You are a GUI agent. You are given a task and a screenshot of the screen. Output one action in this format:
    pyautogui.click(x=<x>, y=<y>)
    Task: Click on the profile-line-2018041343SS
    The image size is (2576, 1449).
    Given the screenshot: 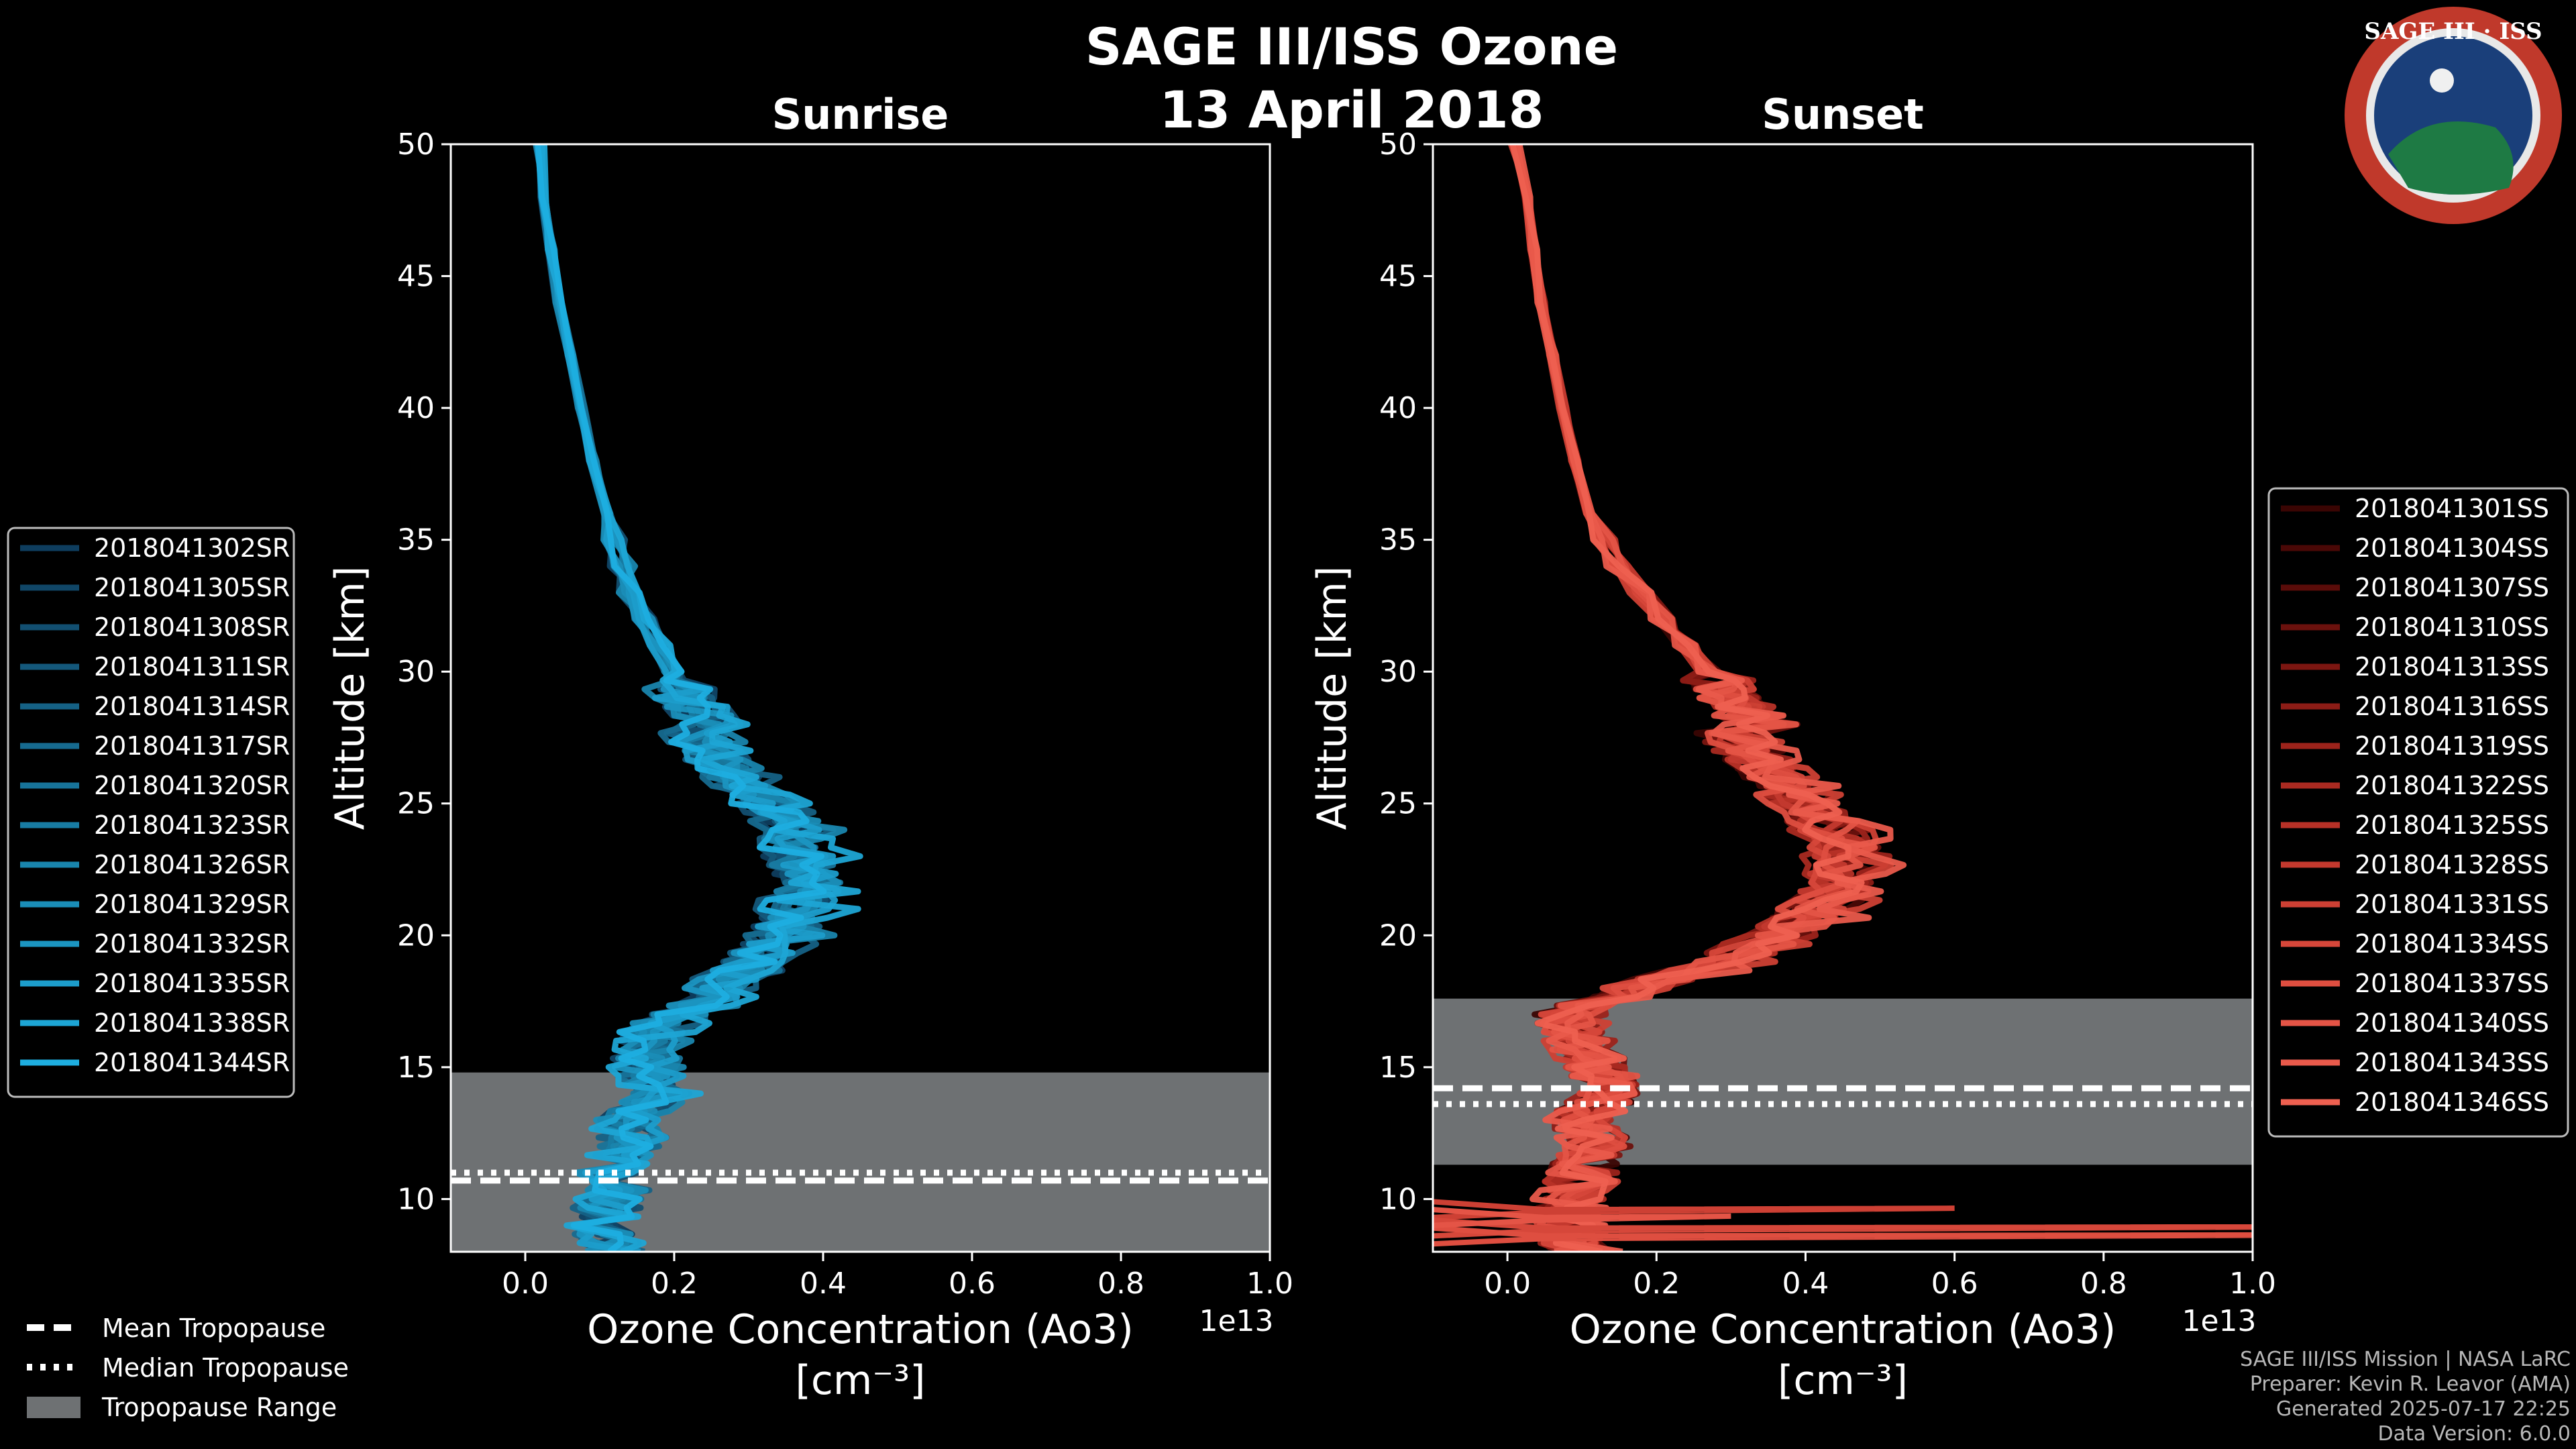 What is the action you would take?
    pyautogui.click(x=1711, y=698)
    